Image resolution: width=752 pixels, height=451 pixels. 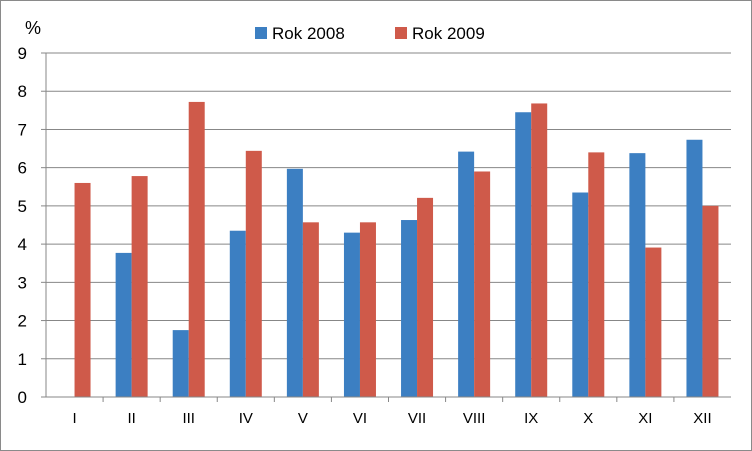 What do you see at coordinates (360, 418) in the screenshot?
I see `x-tick-label-vi: VI` at bounding box center [360, 418].